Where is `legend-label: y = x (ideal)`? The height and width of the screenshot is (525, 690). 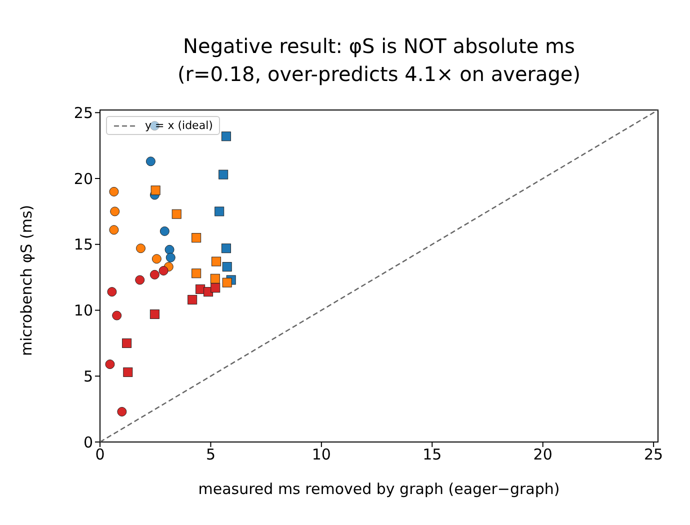
legend-label: y = x (ideal) is located at coordinates (179, 125).